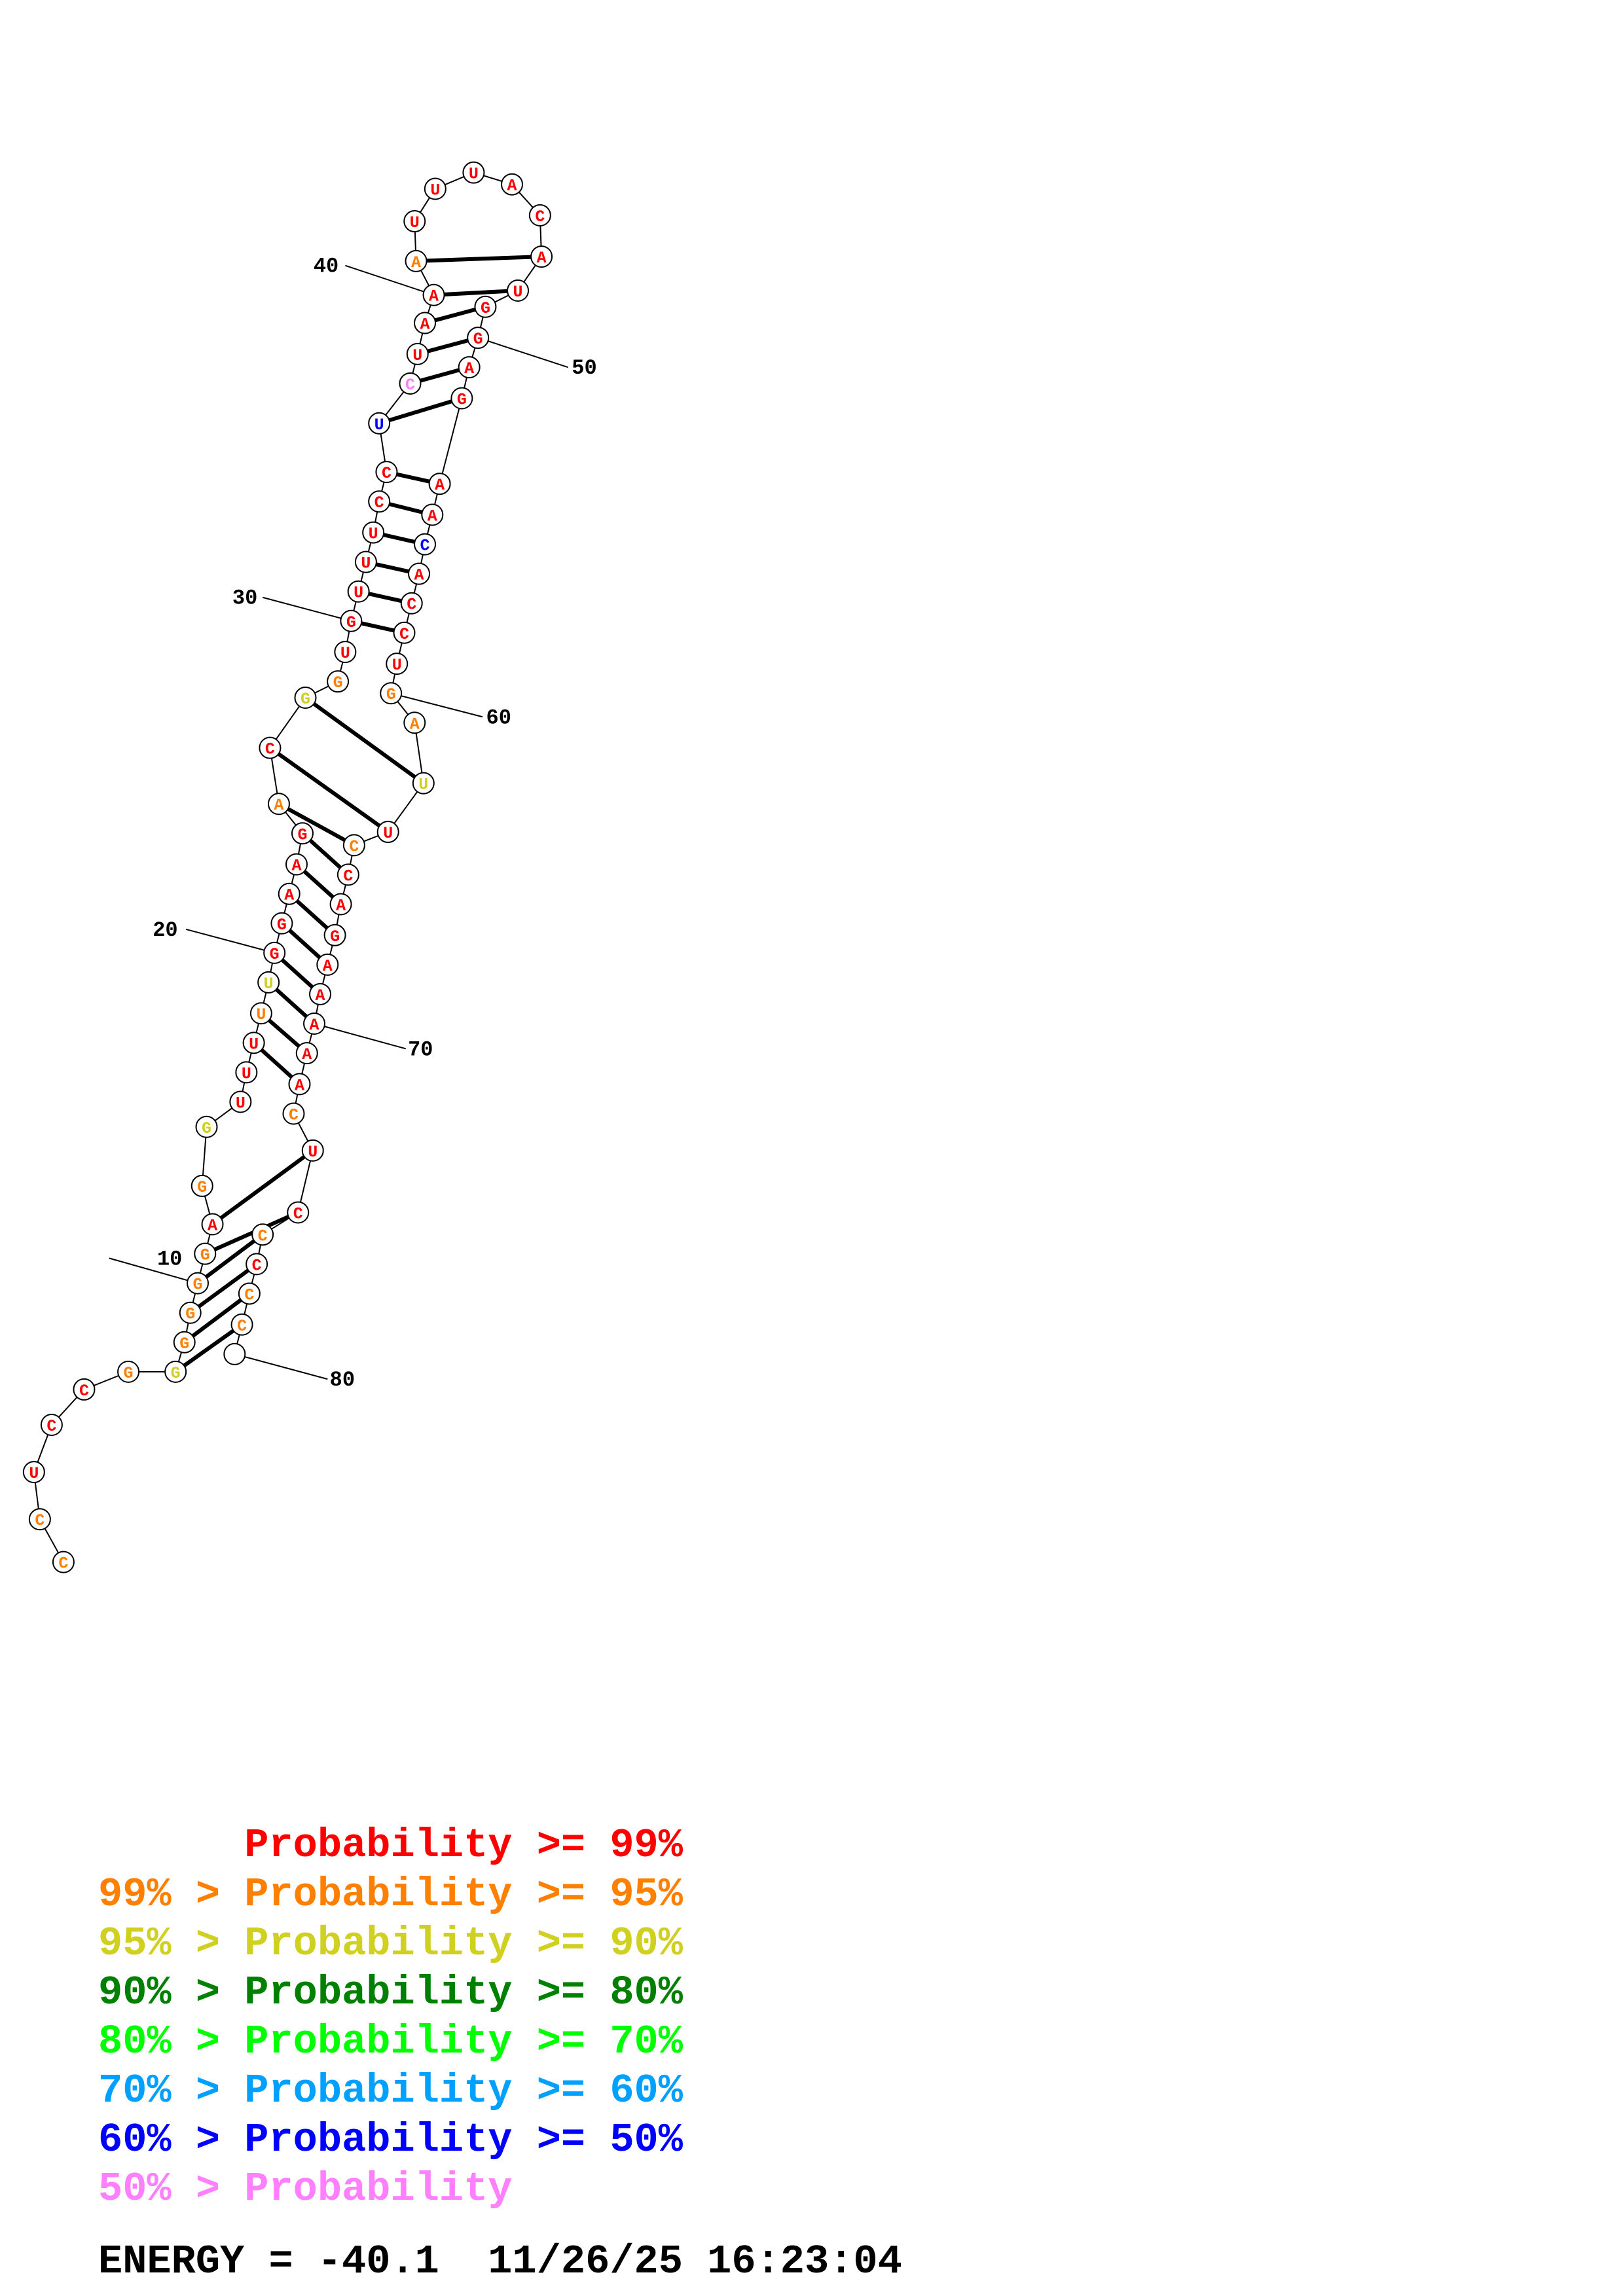 This screenshot has width=1623, height=2296. I want to click on nucleotide-14: G, so click(206, 1126).